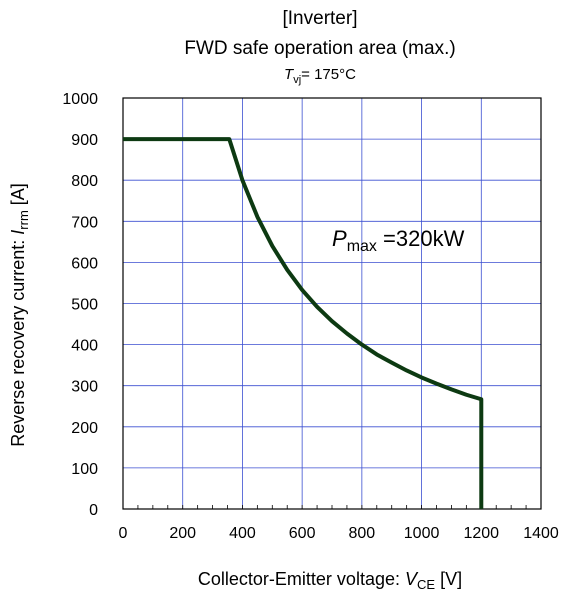 The image size is (567, 593). I want to click on minor-ticks, so click(332, 507).